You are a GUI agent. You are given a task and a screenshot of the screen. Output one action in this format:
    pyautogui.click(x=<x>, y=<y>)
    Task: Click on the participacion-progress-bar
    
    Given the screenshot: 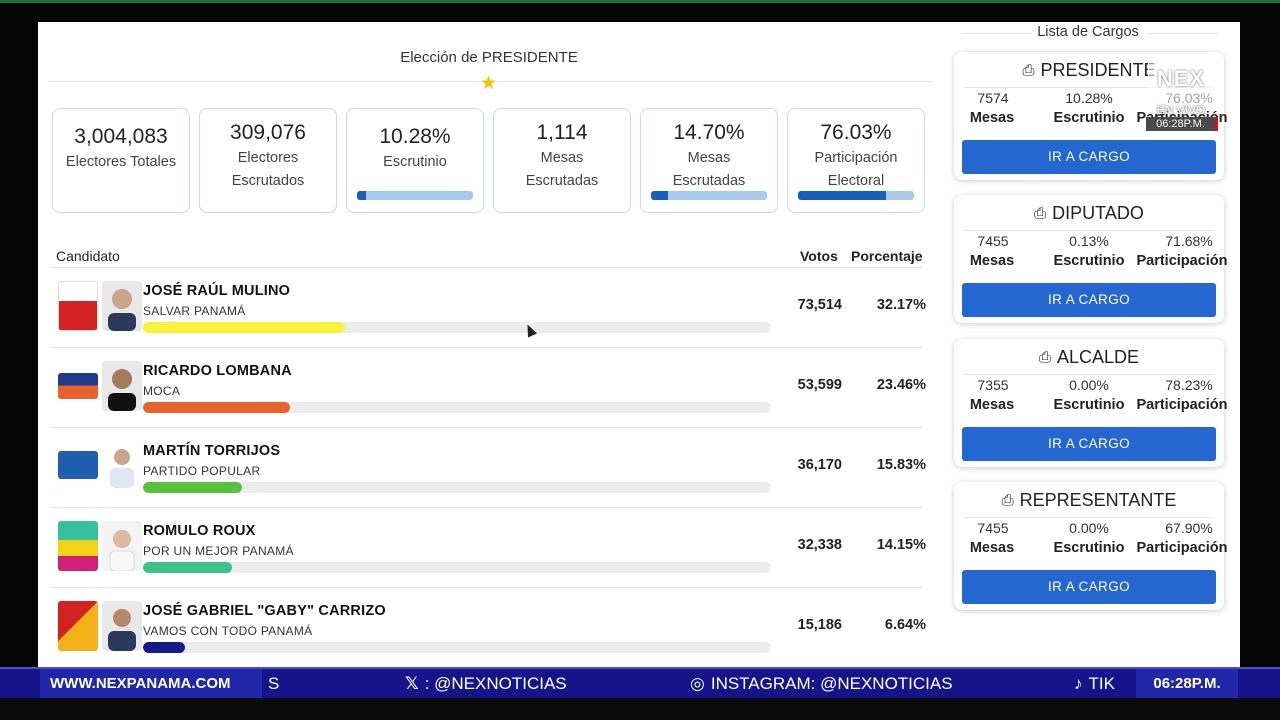 What is the action you would take?
    pyautogui.click(x=856, y=195)
    